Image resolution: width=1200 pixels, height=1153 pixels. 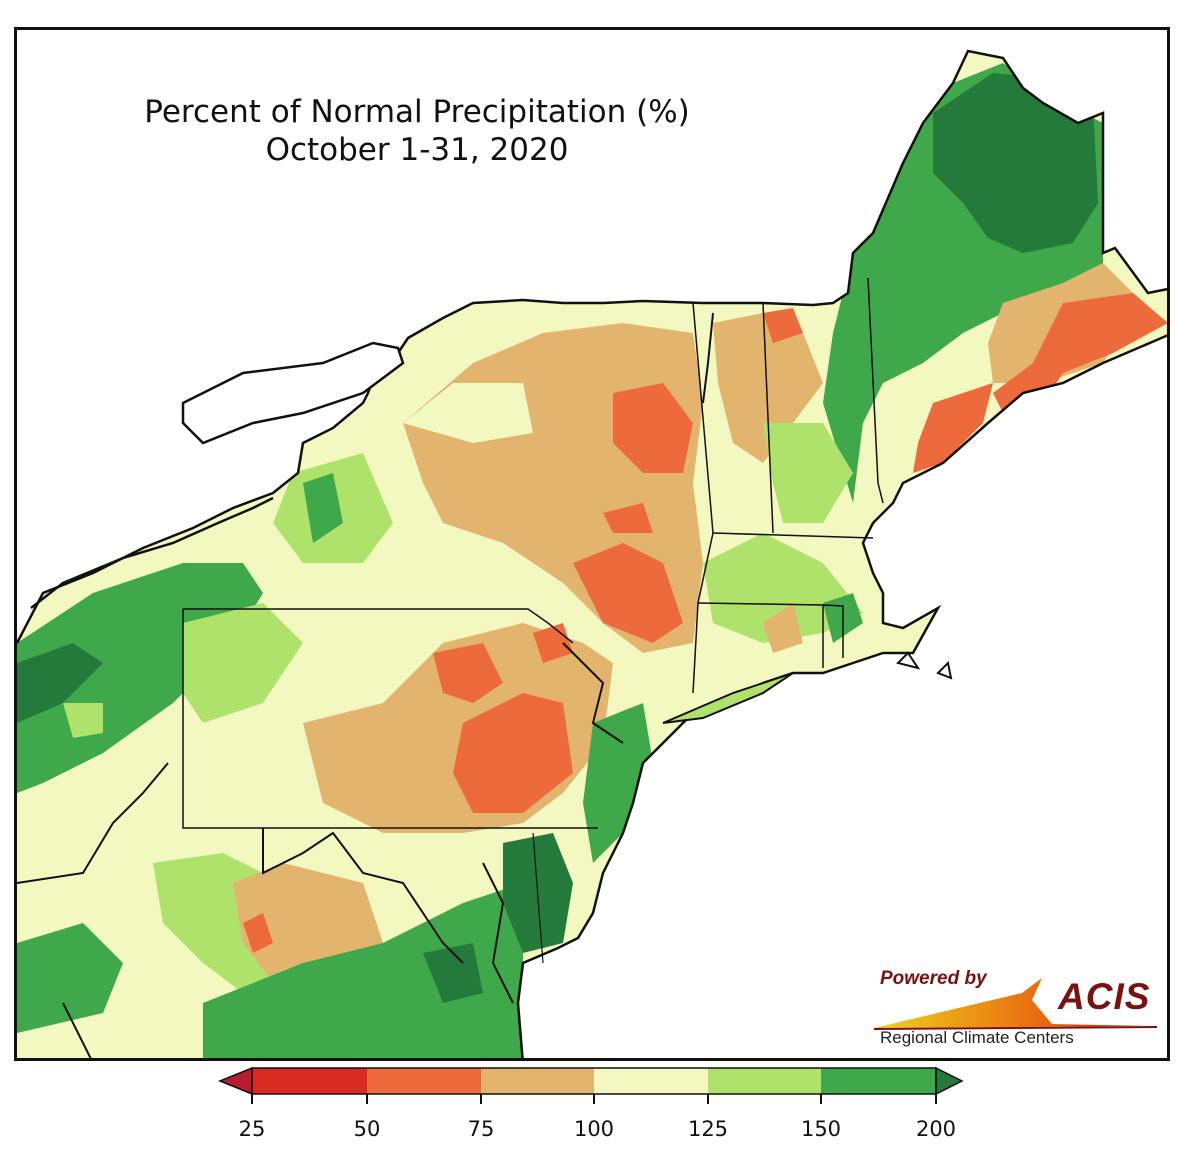 I want to click on rcc-text: Regional Climate Centers, so click(x=977, y=1037).